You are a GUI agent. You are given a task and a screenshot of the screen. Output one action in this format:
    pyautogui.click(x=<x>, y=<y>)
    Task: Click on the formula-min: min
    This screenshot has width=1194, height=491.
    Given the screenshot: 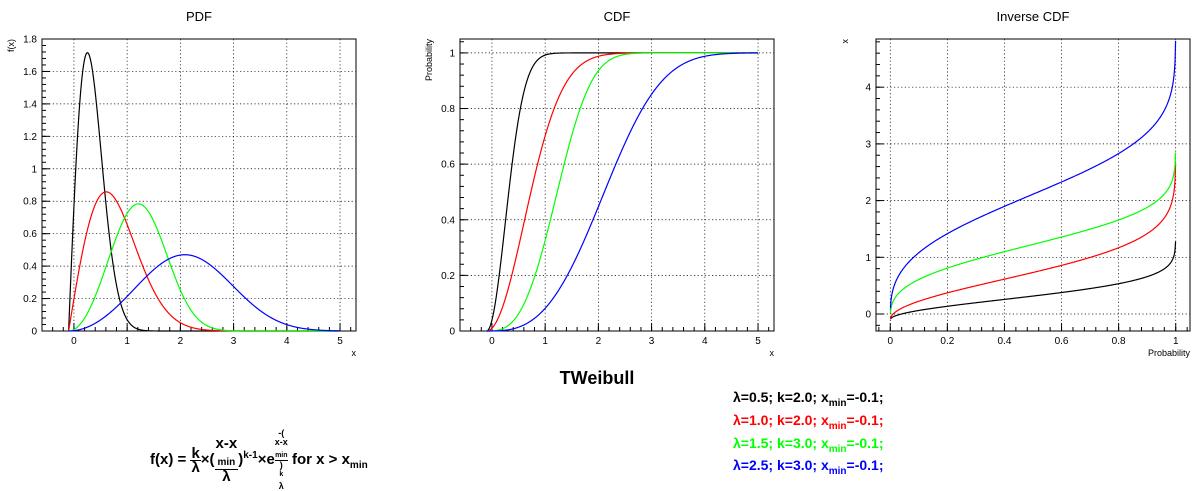 What is the action you would take?
    pyautogui.click(x=226, y=462)
    